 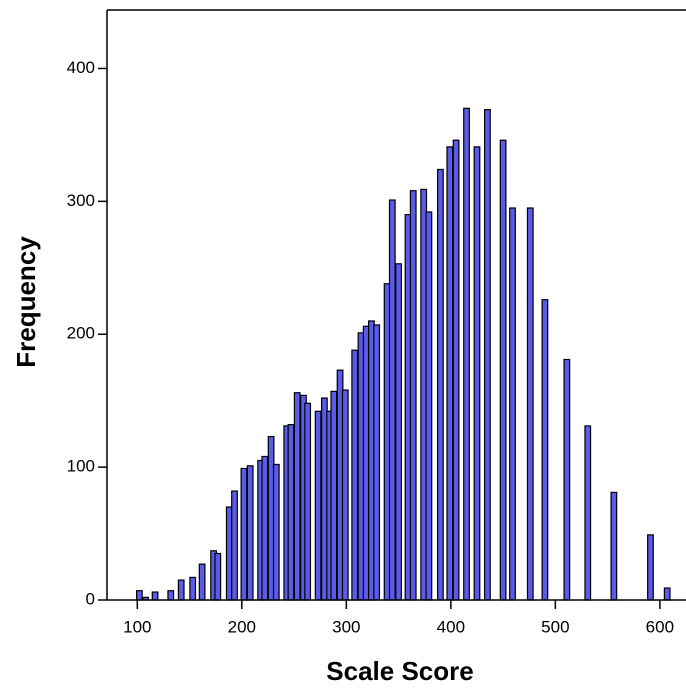 I want to click on y-tick-label: 0, so click(x=90, y=598).